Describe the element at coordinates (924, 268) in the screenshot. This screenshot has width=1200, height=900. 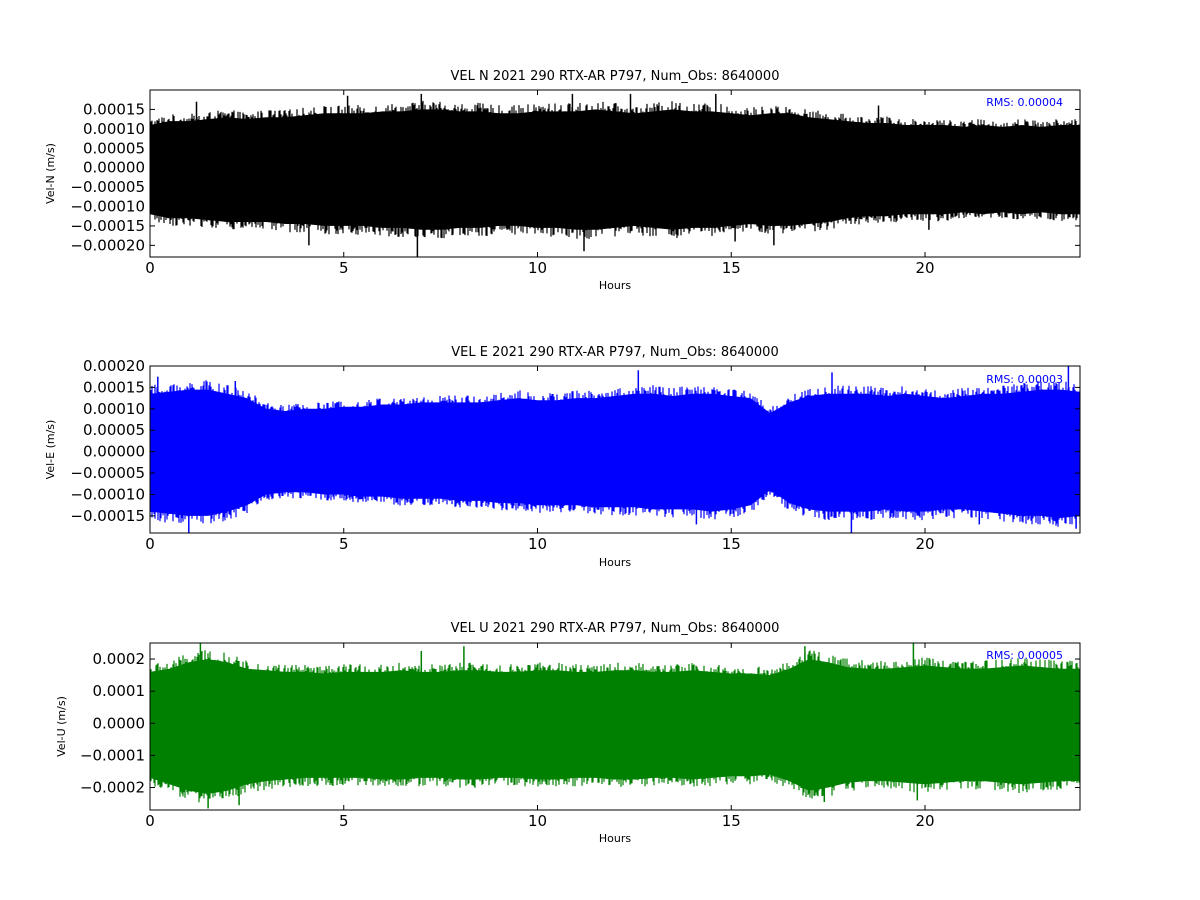
I see `x-tick-label-vel-n-4: 20` at that location.